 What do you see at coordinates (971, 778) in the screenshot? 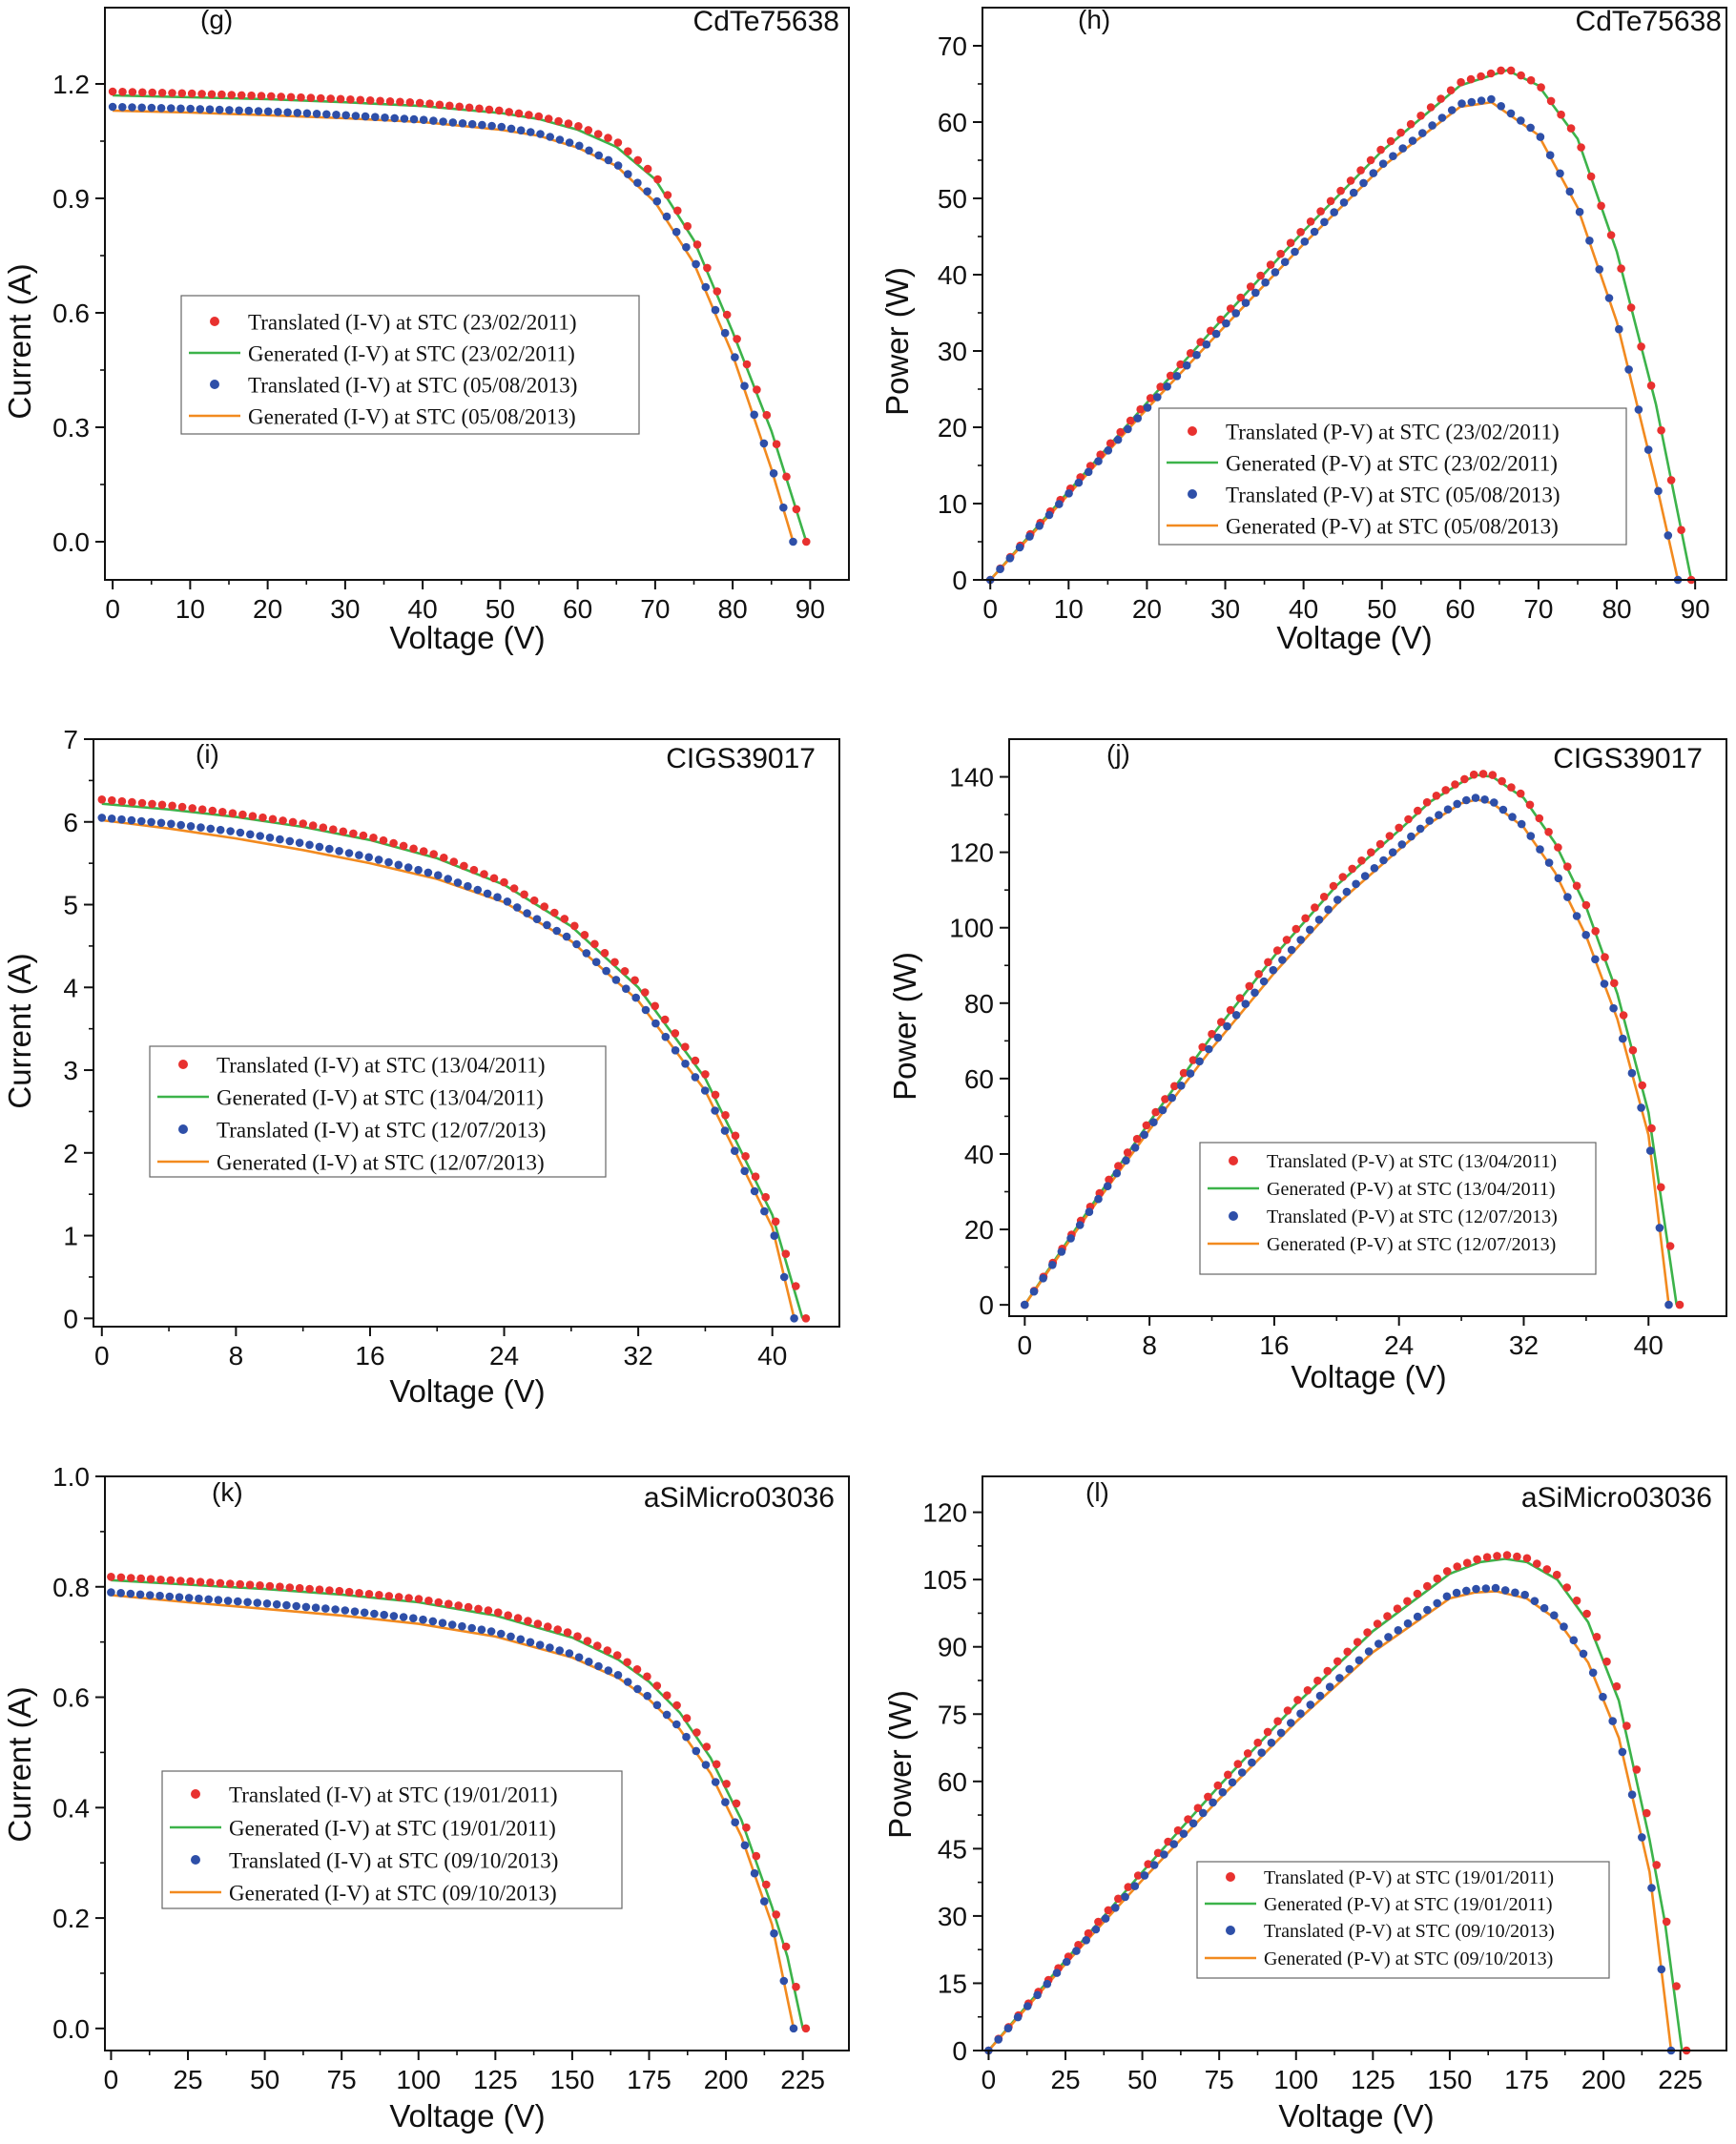
I see `y-tick-label: 140` at bounding box center [971, 778].